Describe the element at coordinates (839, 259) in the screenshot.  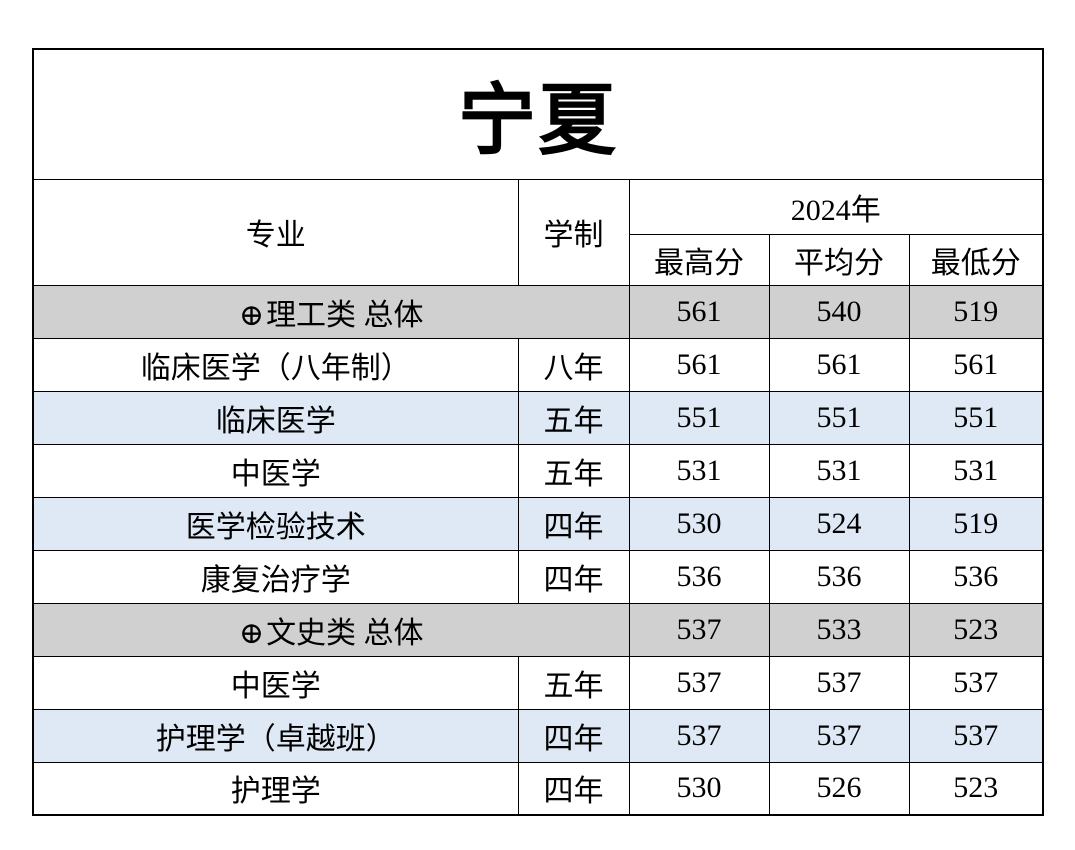
I see `header-avg-score: 平均分` at that location.